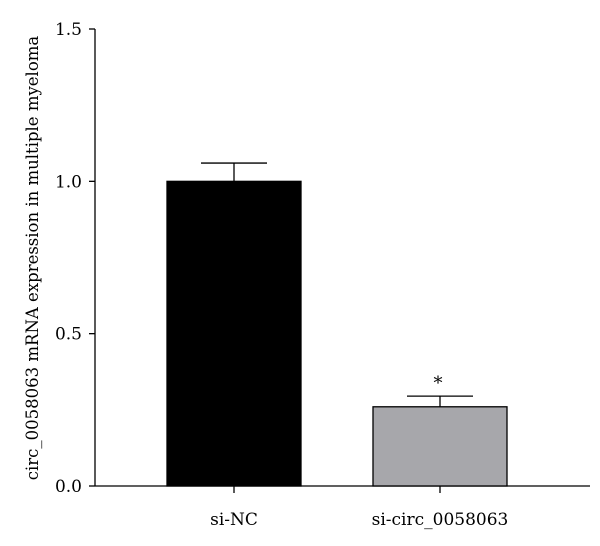 The width and height of the screenshot is (600, 546). Describe the element at coordinates (234, 520) in the screenshot. I see `x-tick-label: si-NC` at that location.